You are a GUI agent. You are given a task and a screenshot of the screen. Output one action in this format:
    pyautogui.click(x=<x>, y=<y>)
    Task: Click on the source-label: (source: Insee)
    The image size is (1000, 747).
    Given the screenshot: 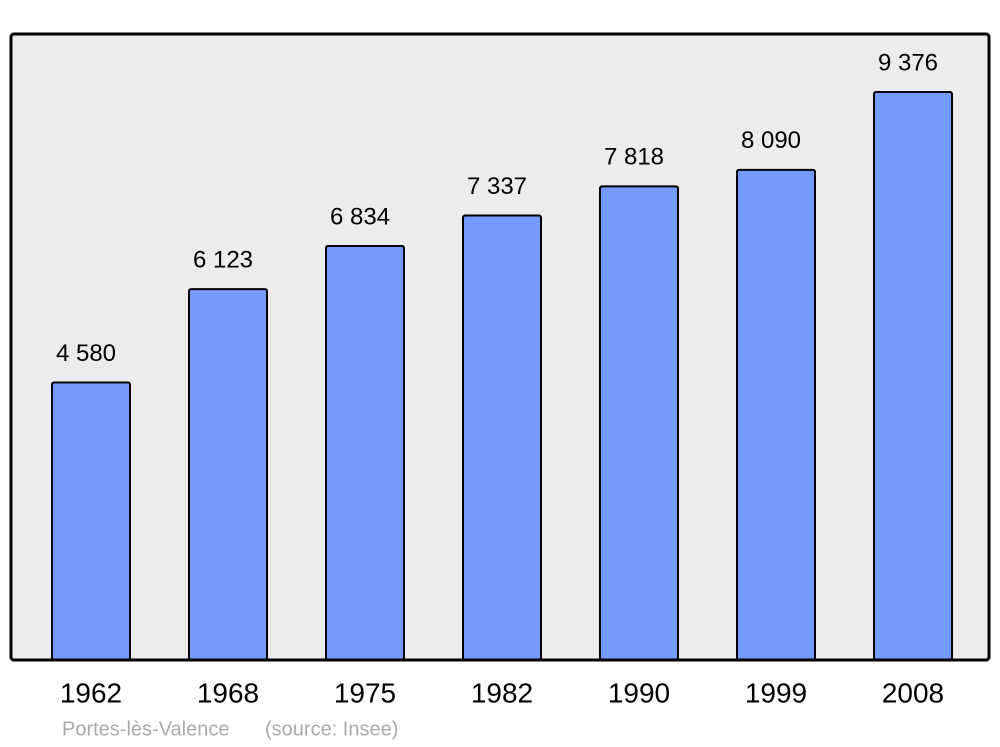 What is the action you would take?
    pyautogui.click(x=331, y=729)
    